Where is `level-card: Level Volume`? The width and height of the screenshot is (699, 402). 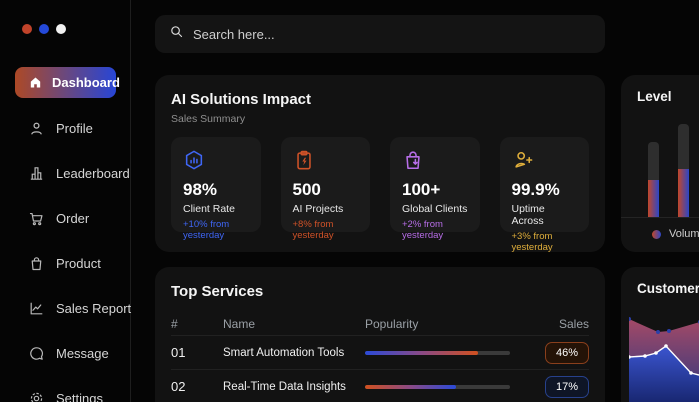 level-card: Level Volume is located at coordinates (660, 163).